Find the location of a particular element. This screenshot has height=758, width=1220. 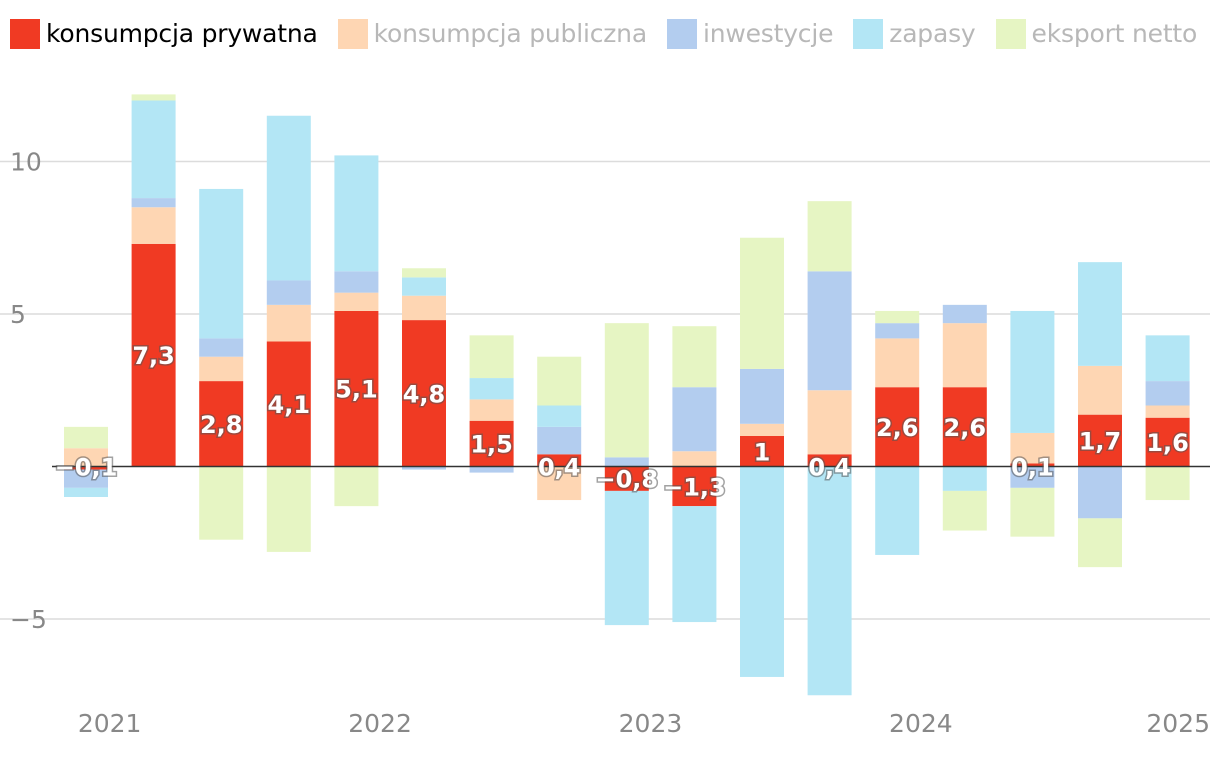

data-label: 0,1 is located at coordinates (1032, 468).